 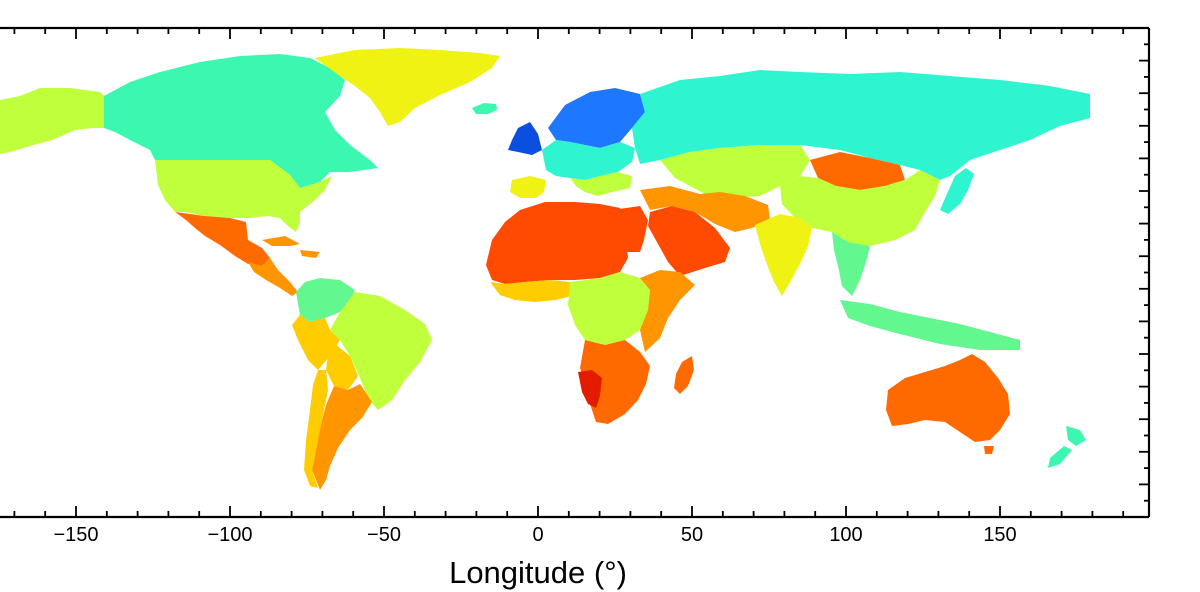 What do you see at coordinates (957, 191) in the screenshot?
I see `region-japan` at bounding box center [957, 191].